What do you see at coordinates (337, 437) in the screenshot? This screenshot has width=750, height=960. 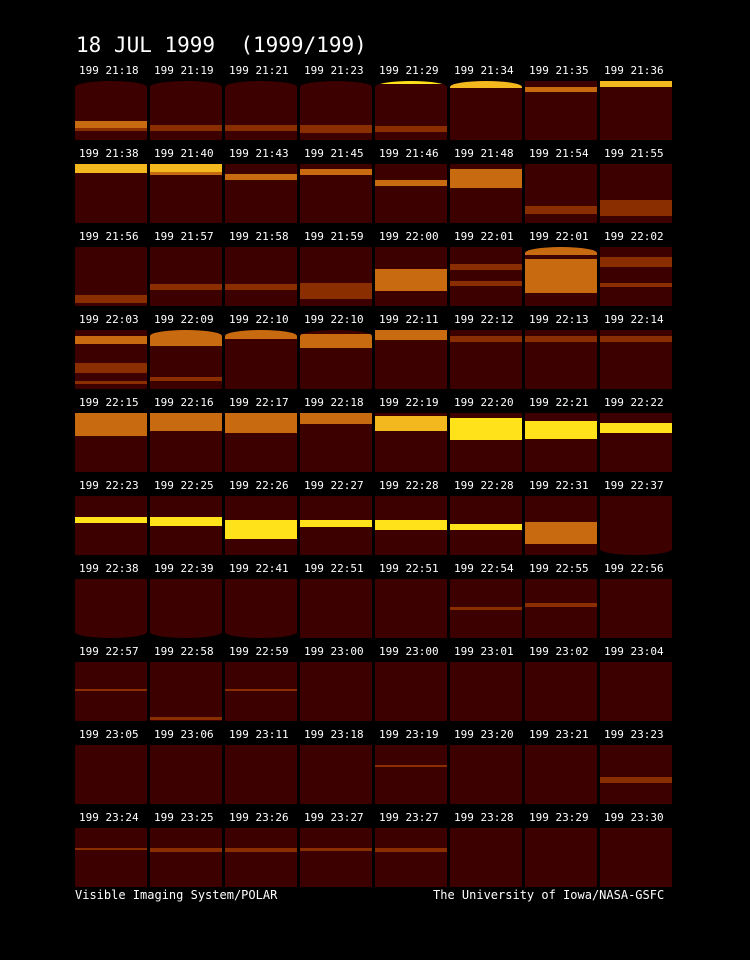 I see `image-frame: 199 22:18` at bounding box center [337, 437].